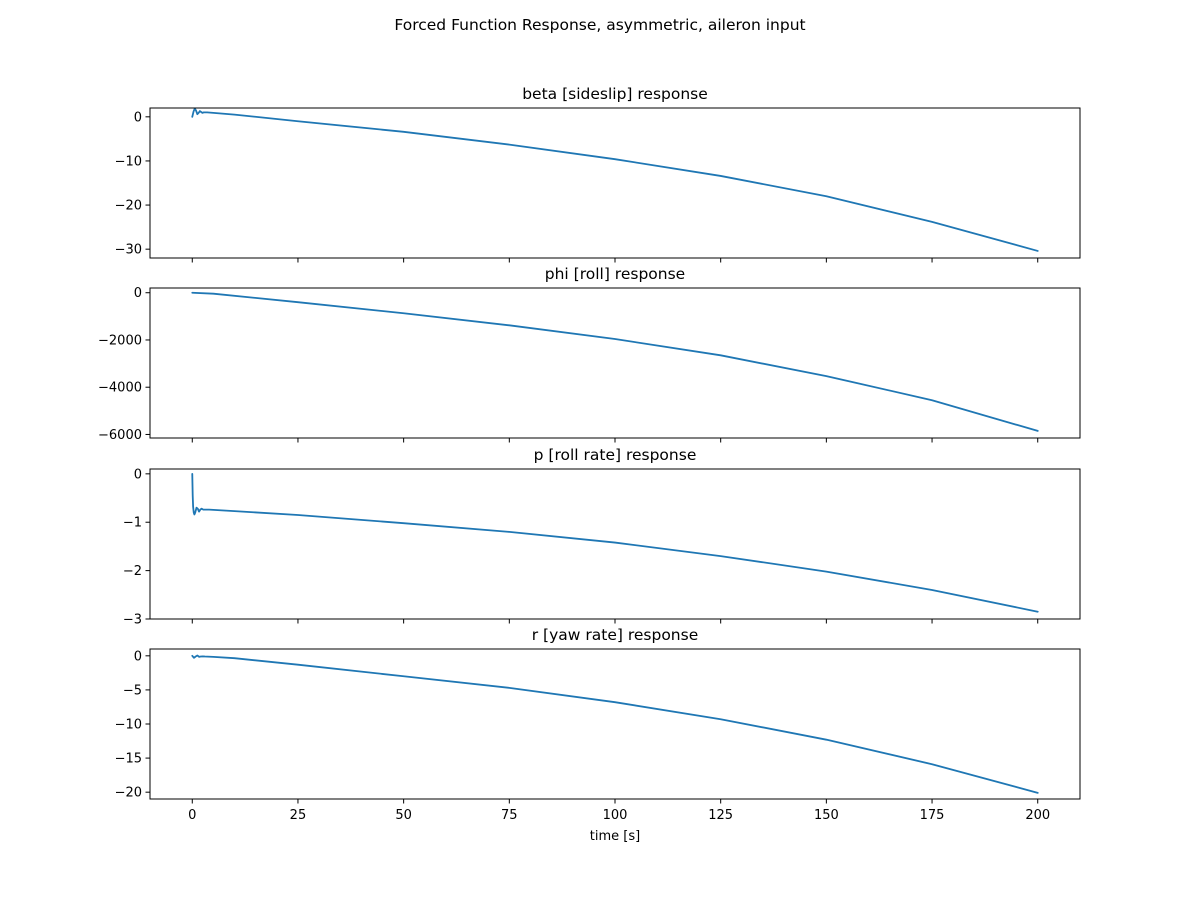 The height and width of the screenshot is (898, 1200). What do you see at coordinates (120, 388) in the screenshot?
I see `y-tick-label: −4000` at bounding box center [120, 388].